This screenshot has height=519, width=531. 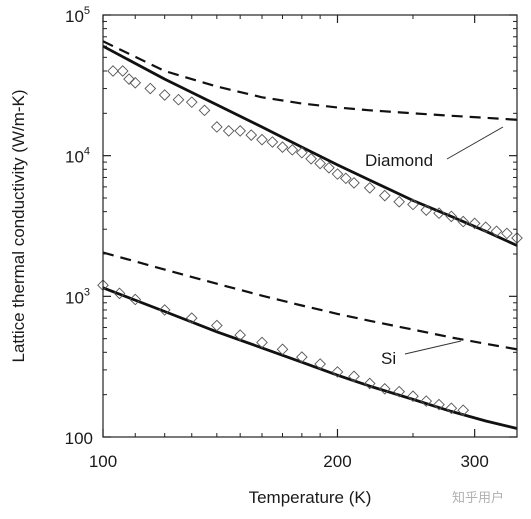 I want to click on y-tick-label: 10⁵, so click(x=77, y=15).